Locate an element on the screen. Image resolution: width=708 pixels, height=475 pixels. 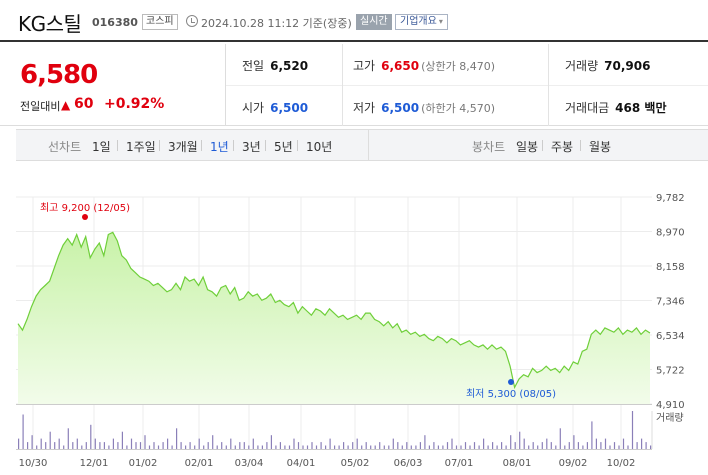
tab-1y: 1년 is located at coordinates (219, 147).